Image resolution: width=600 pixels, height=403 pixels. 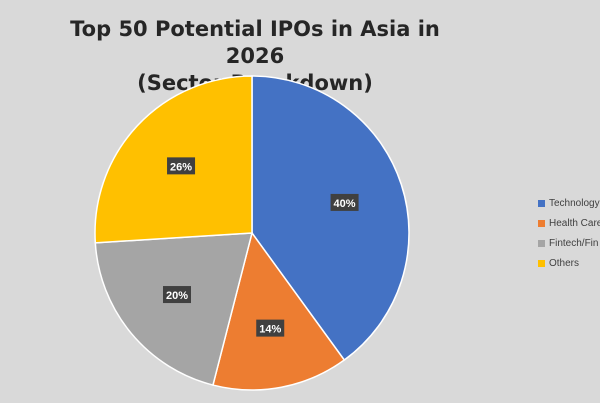 I want to click on legend-item-health-care: Health Care, so click(x=569, y=223).